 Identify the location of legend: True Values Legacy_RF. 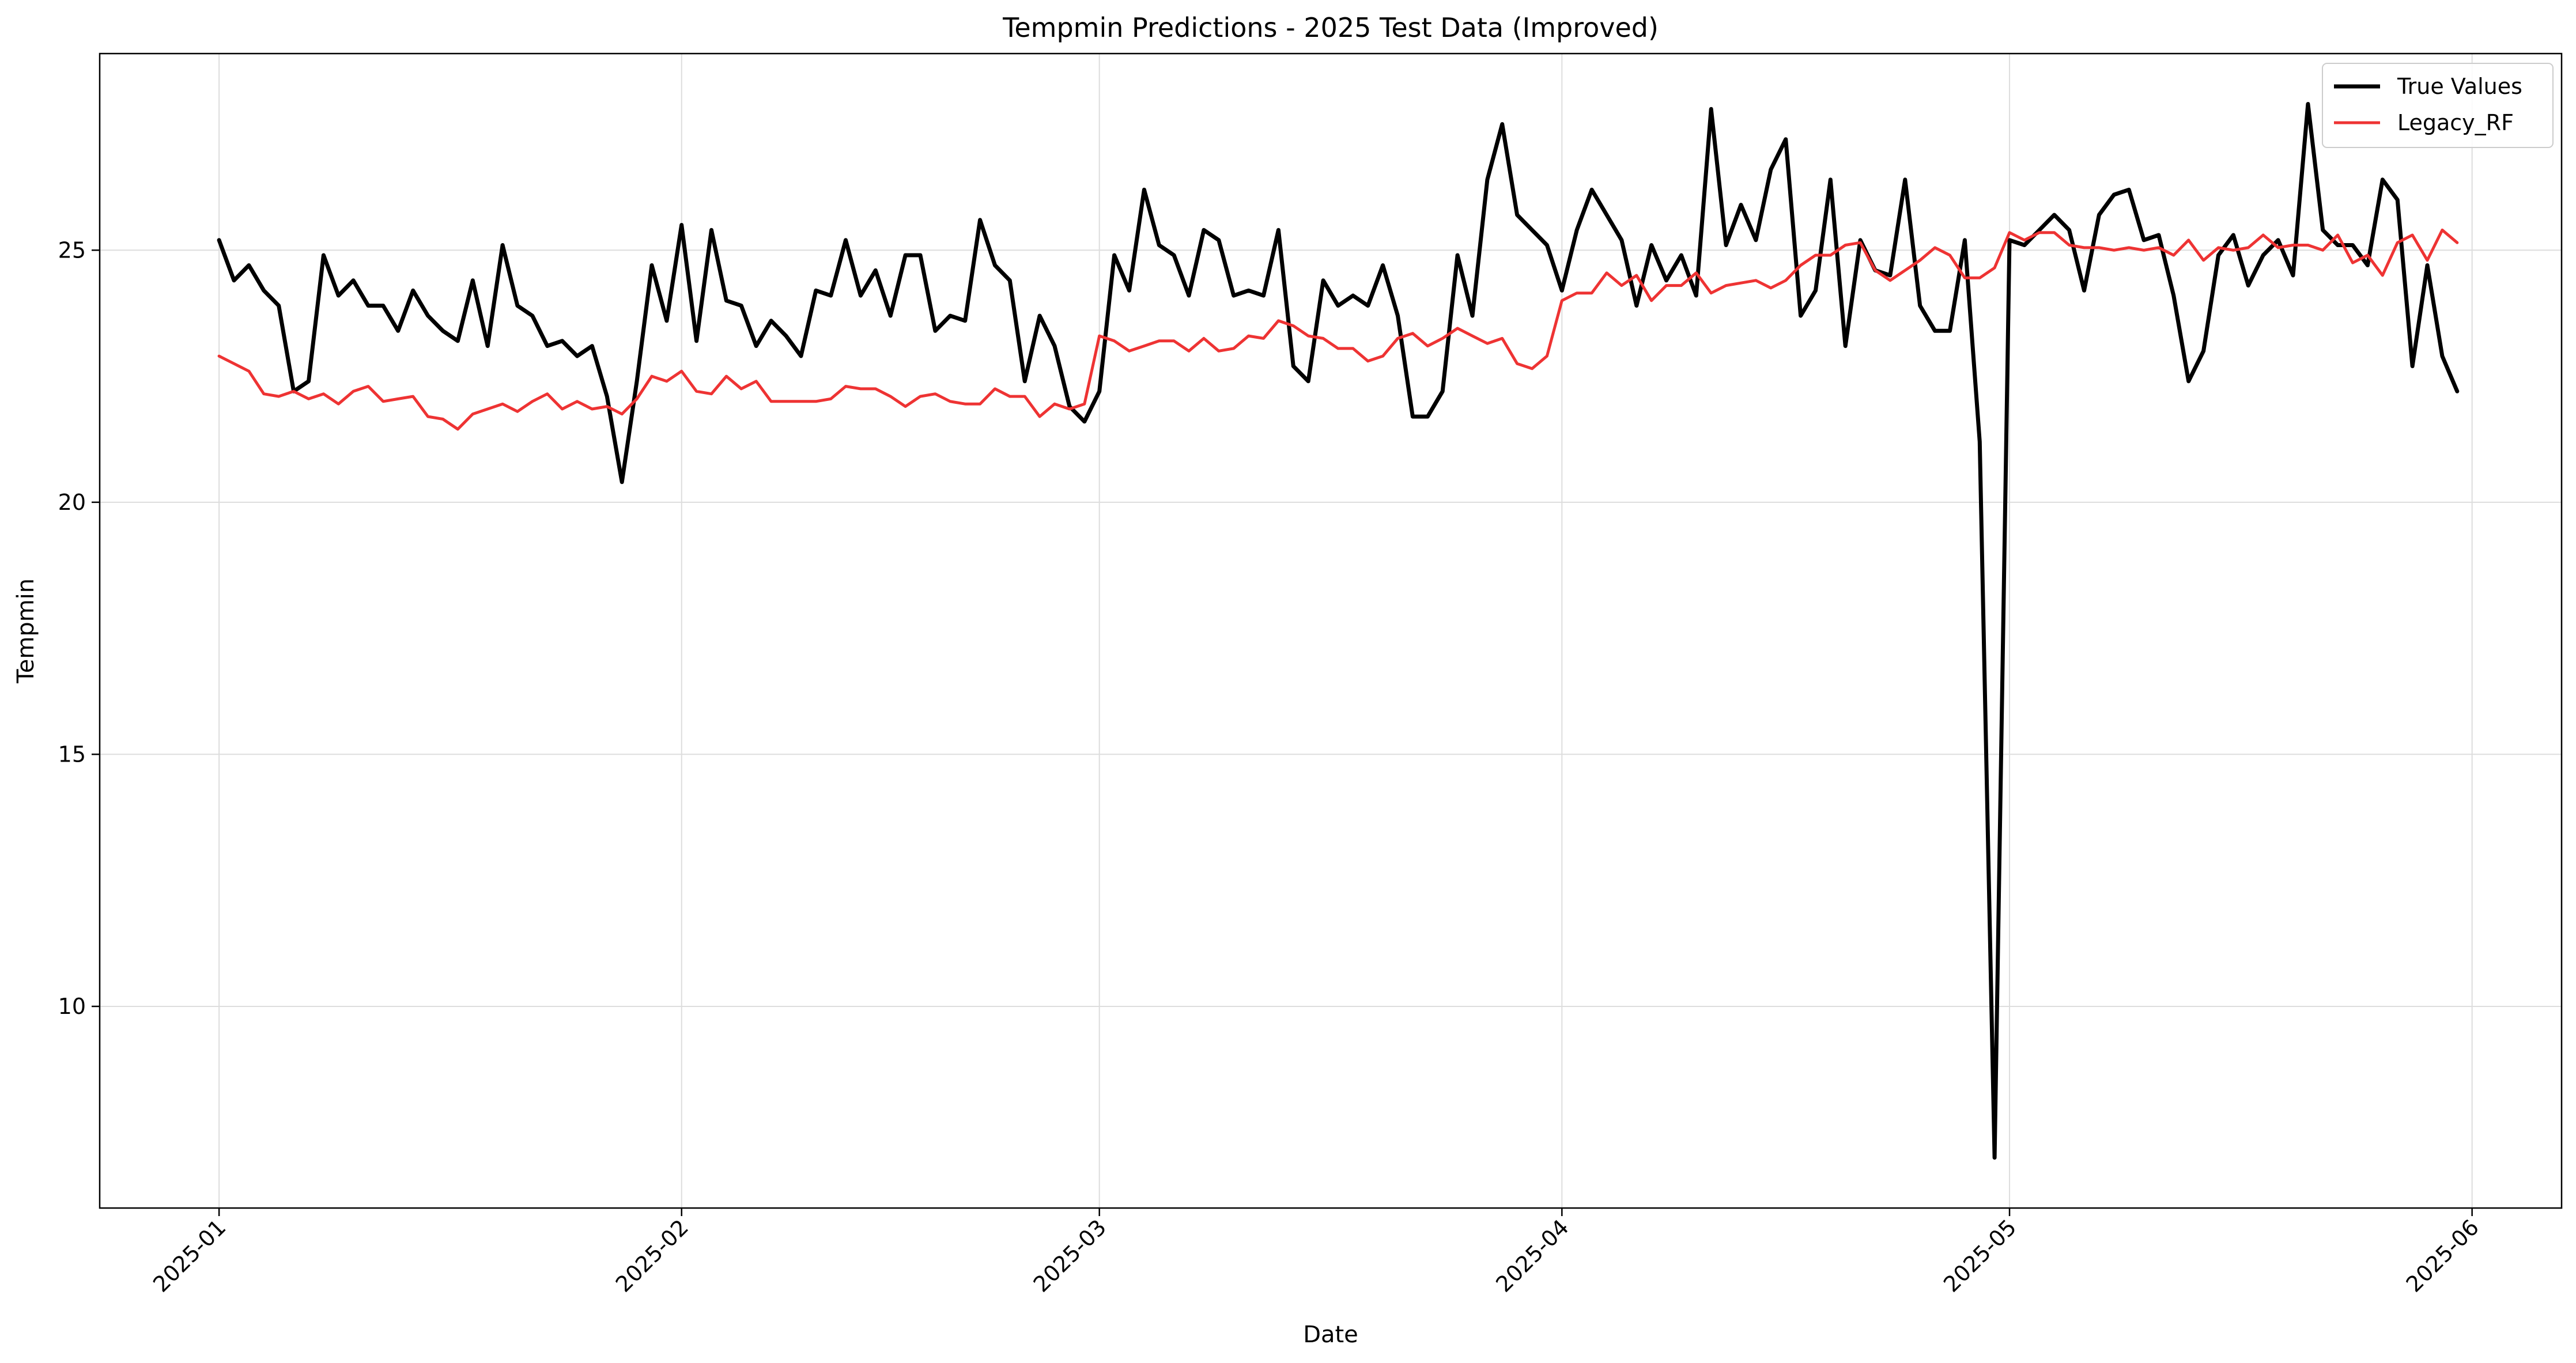
(2438, 105).